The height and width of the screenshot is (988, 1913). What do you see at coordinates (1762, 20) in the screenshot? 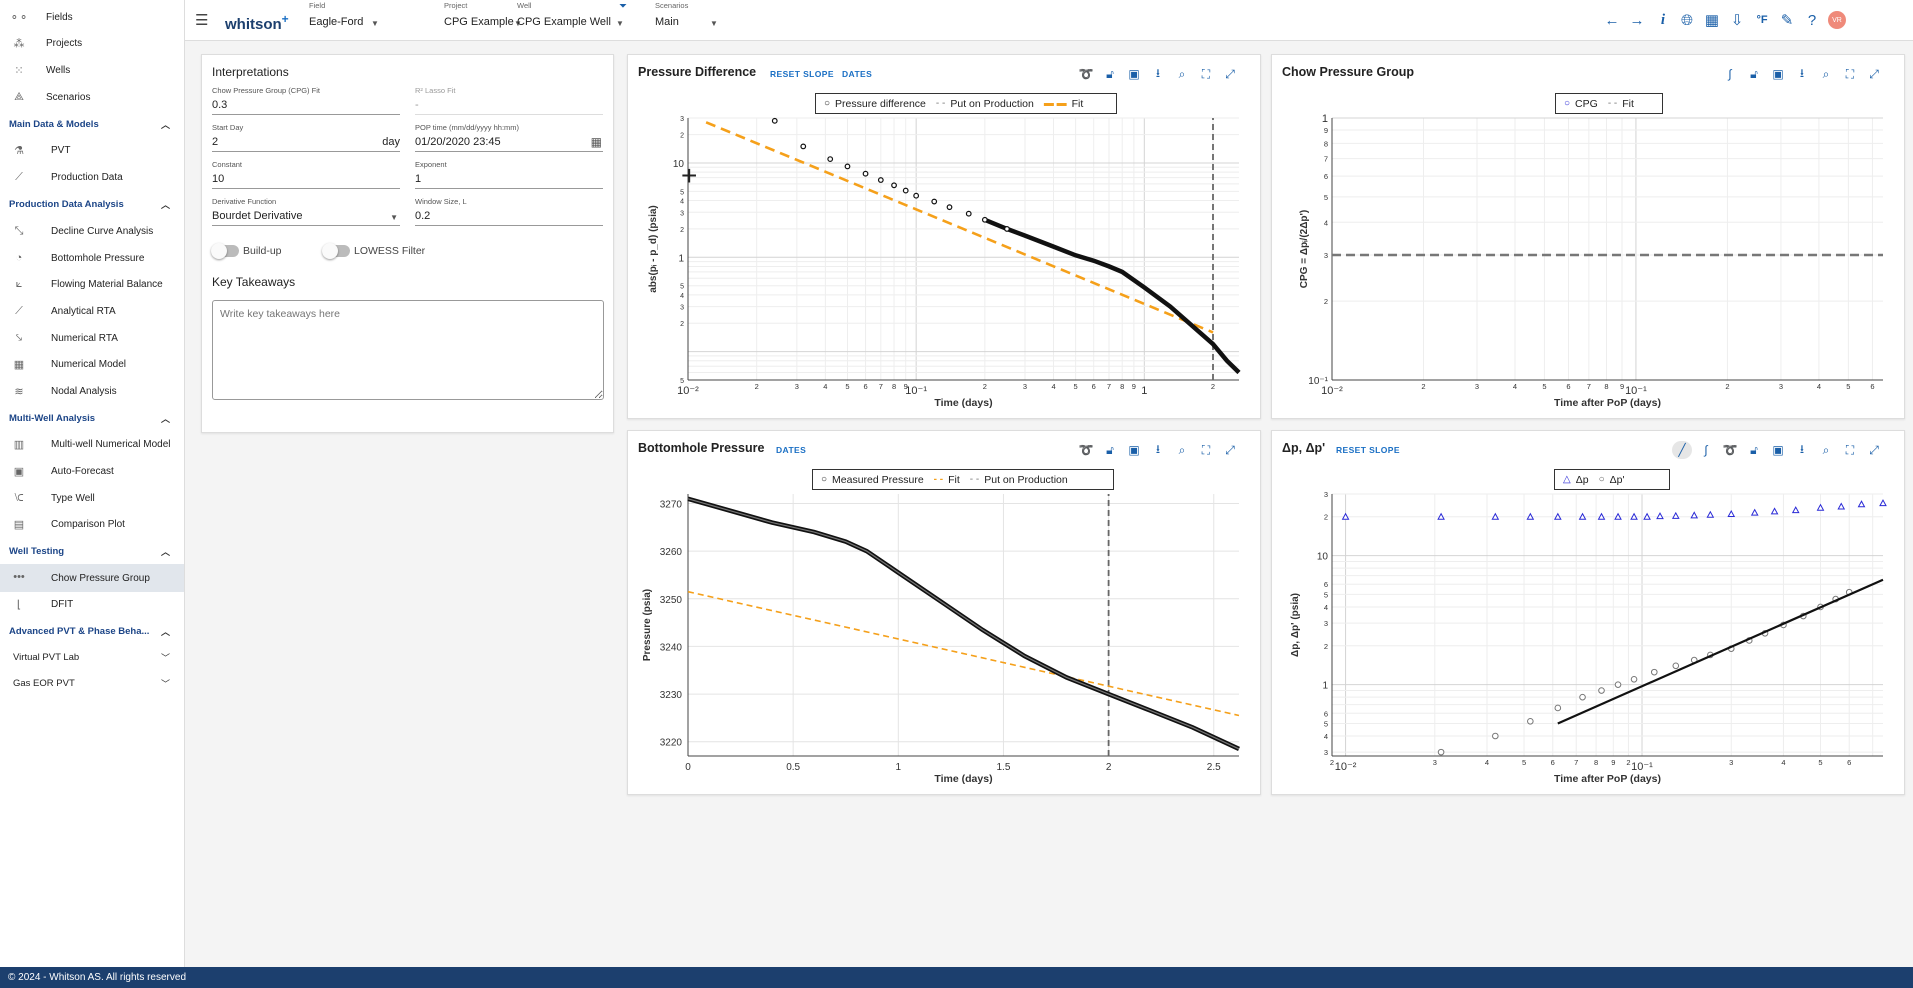
I see `units-icon: °F` at bounding box center [1762, 20].